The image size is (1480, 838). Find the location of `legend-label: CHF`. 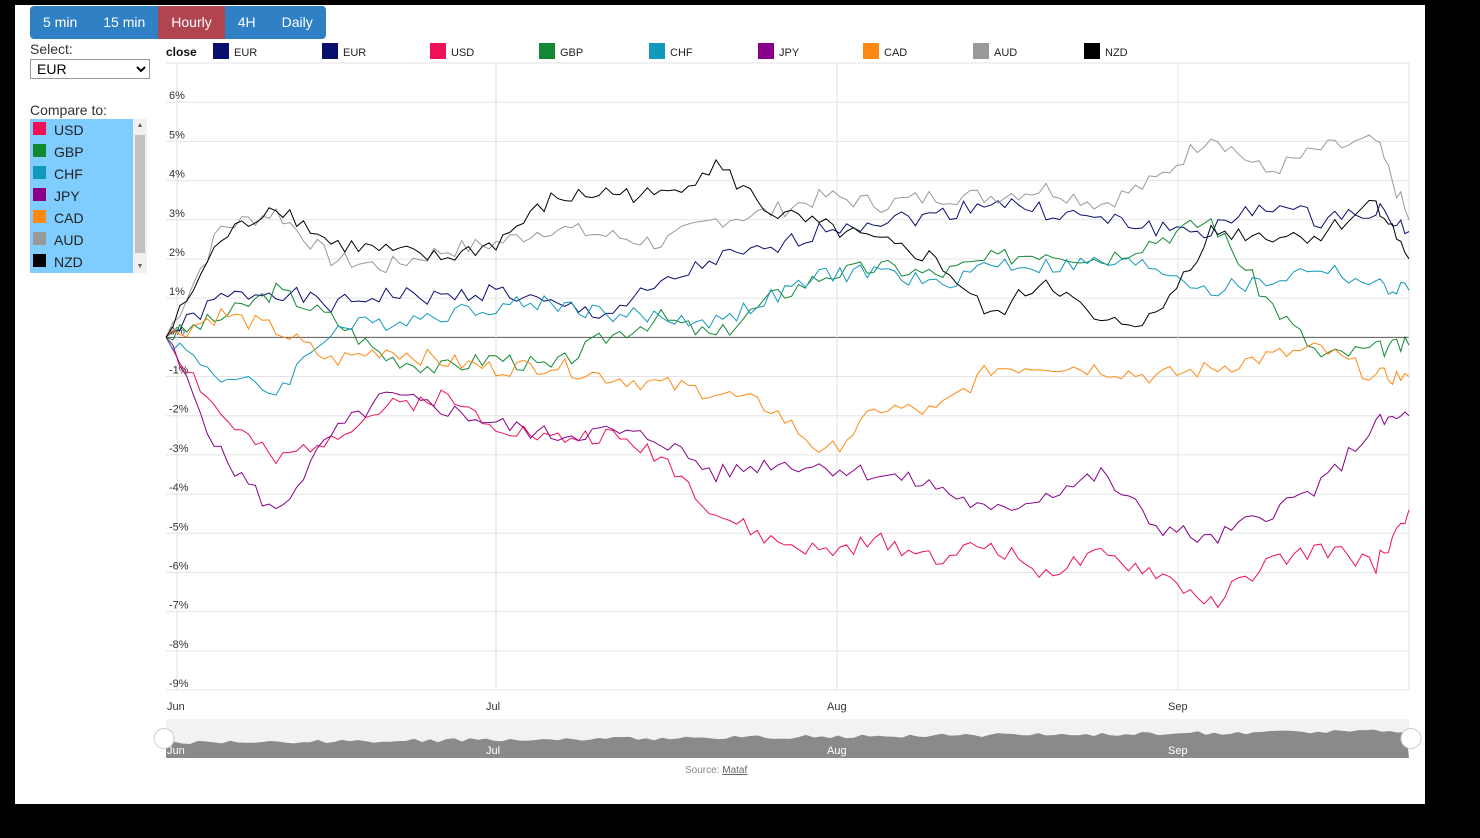

legend-label: CHF is located at coordinates (681, 53).